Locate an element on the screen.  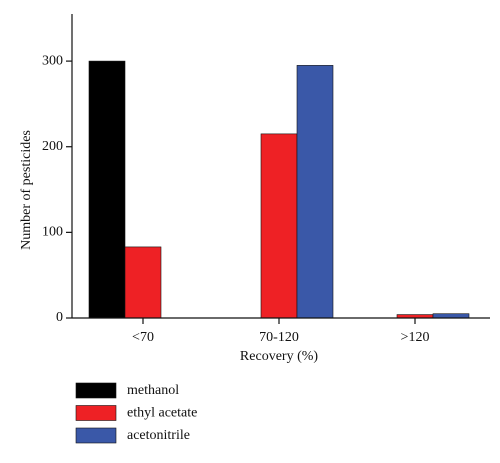
x-axis-label: Recovery (%) is located at coordinates (279, 356).